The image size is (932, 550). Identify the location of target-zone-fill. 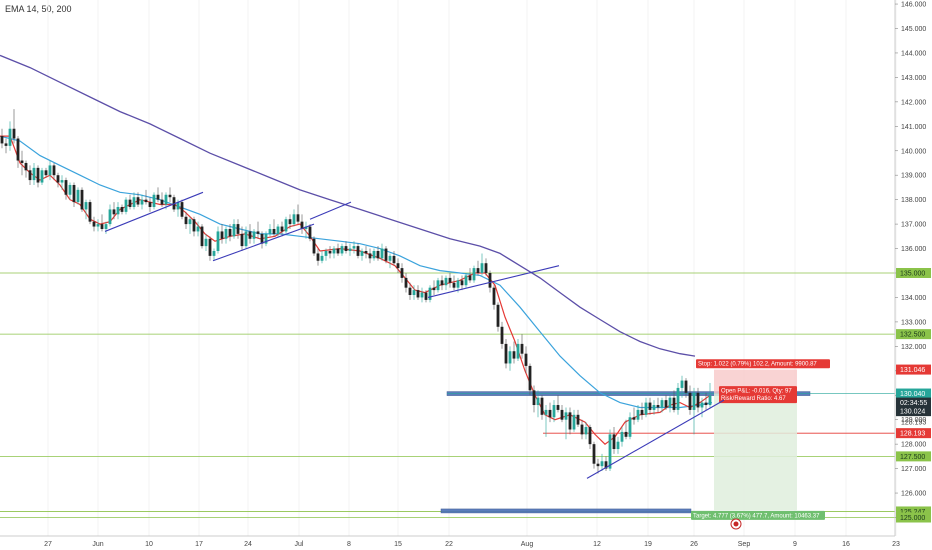
(755, 452).